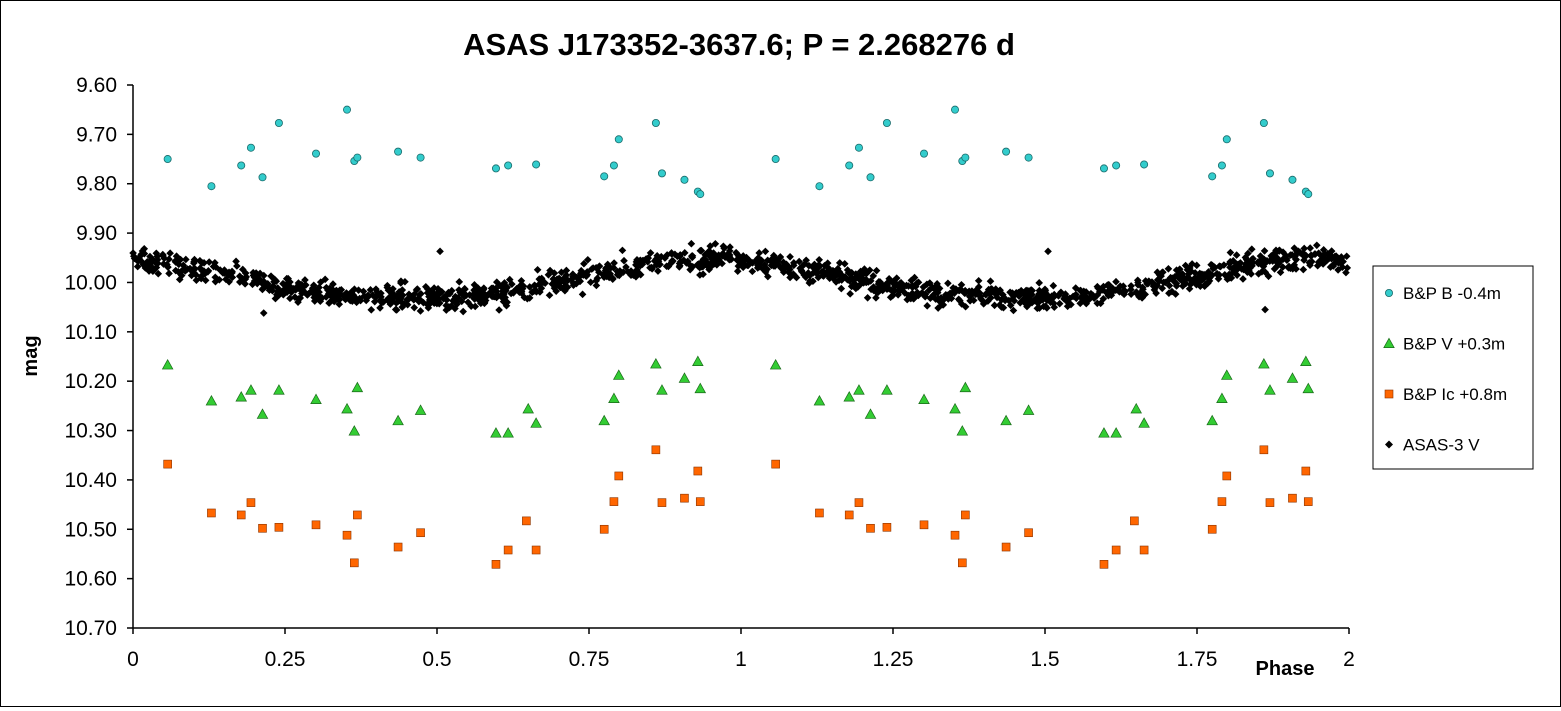 Image resolution: width=1561 pixels, height=711 pixels. What do you see at coordinates (1349, 659) in the screenshot?
I see `x-tick-label: 2` at bounding box center [1349, 659].